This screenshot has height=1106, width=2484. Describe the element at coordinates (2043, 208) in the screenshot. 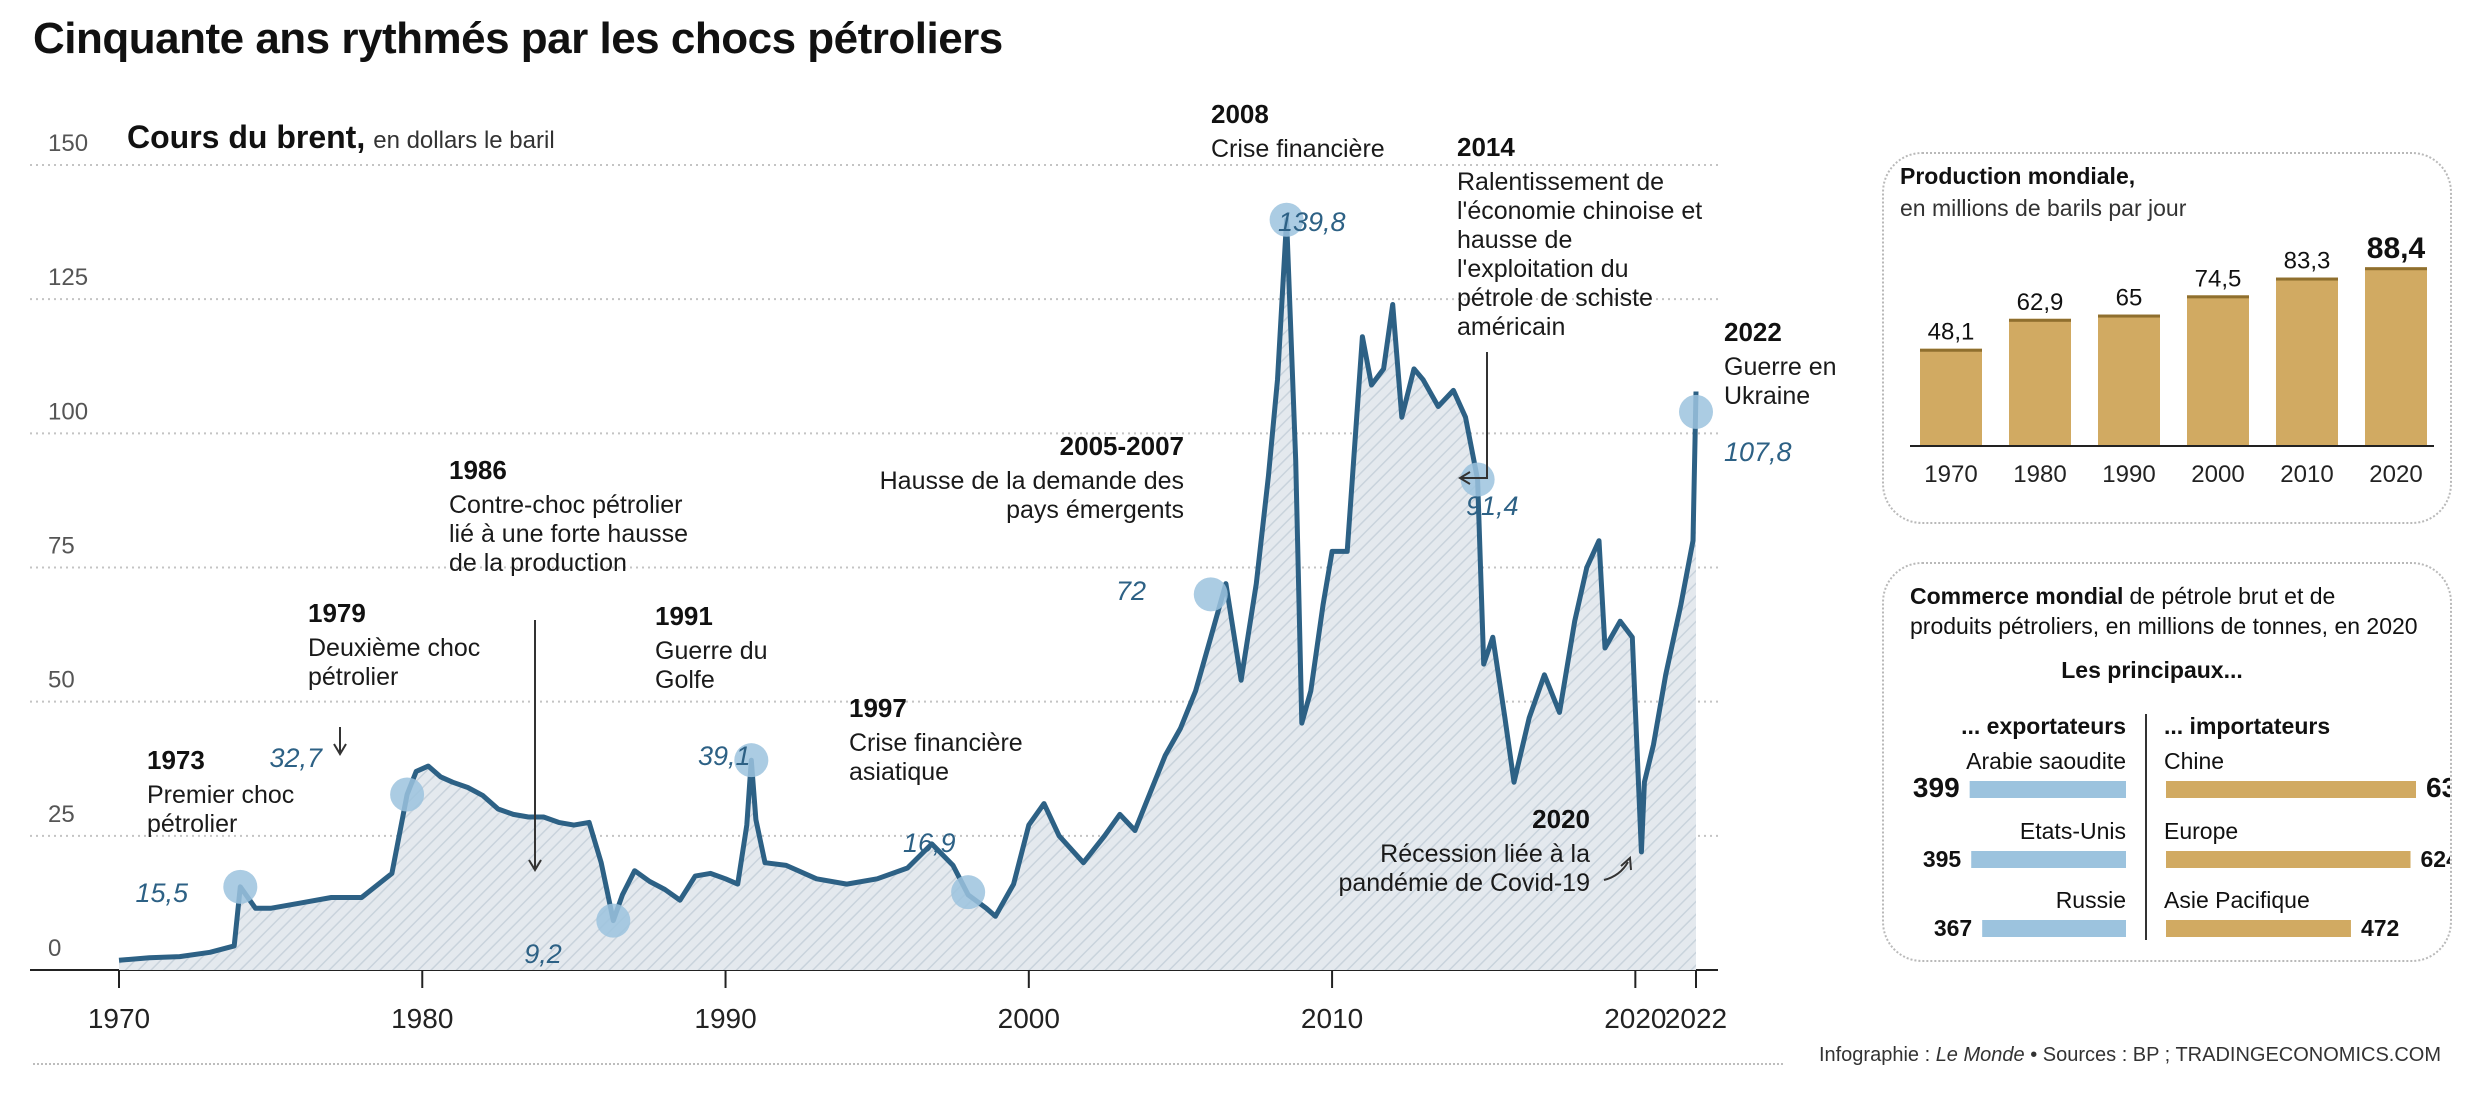

I see `production-subtitle: en millions de barils par jour` at that location.